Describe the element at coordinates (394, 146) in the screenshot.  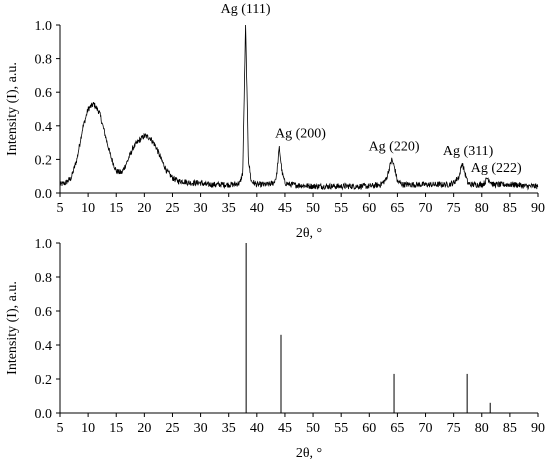
I see `peak-annotation: Ag (220)` at that location.